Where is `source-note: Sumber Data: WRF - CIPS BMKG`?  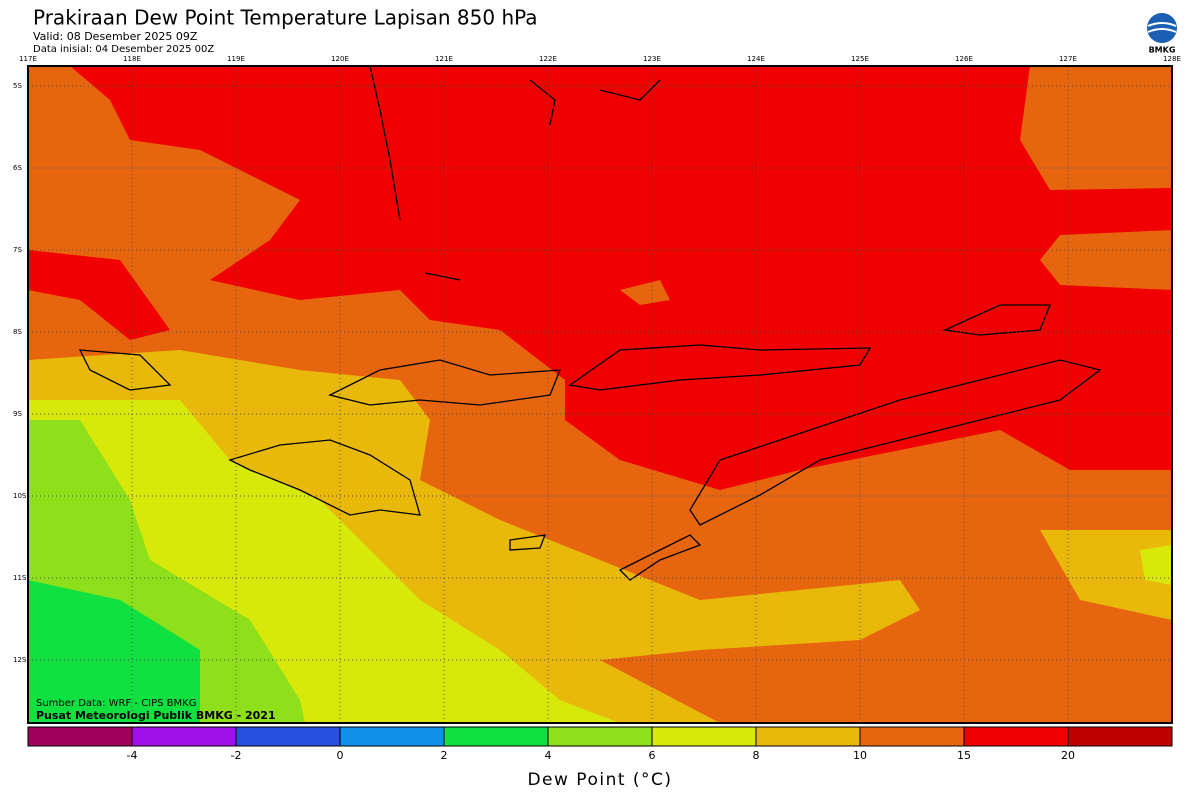
source-note: Sumber Data: WRF - CIPS BMKG is located at coordinates (116, 703).